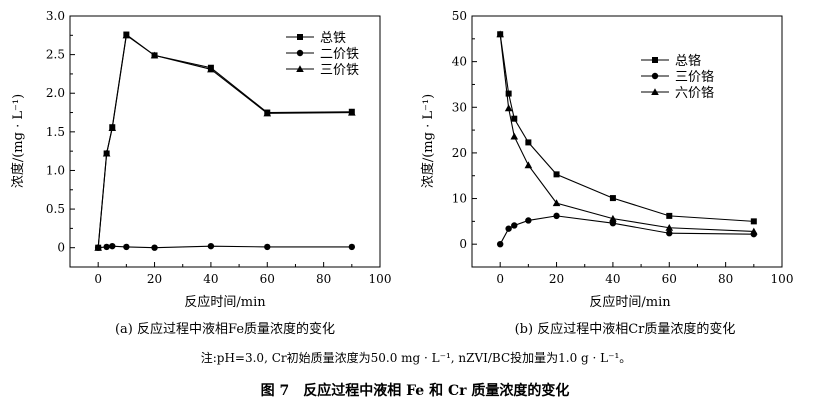 The image size is (829, 407). Describe the element at coordinates (415, 390) in the screenshot. I see `figure-title: 图 7 反应过程中液相 Fe 和 Cr 质量浓度的变化` at that location.